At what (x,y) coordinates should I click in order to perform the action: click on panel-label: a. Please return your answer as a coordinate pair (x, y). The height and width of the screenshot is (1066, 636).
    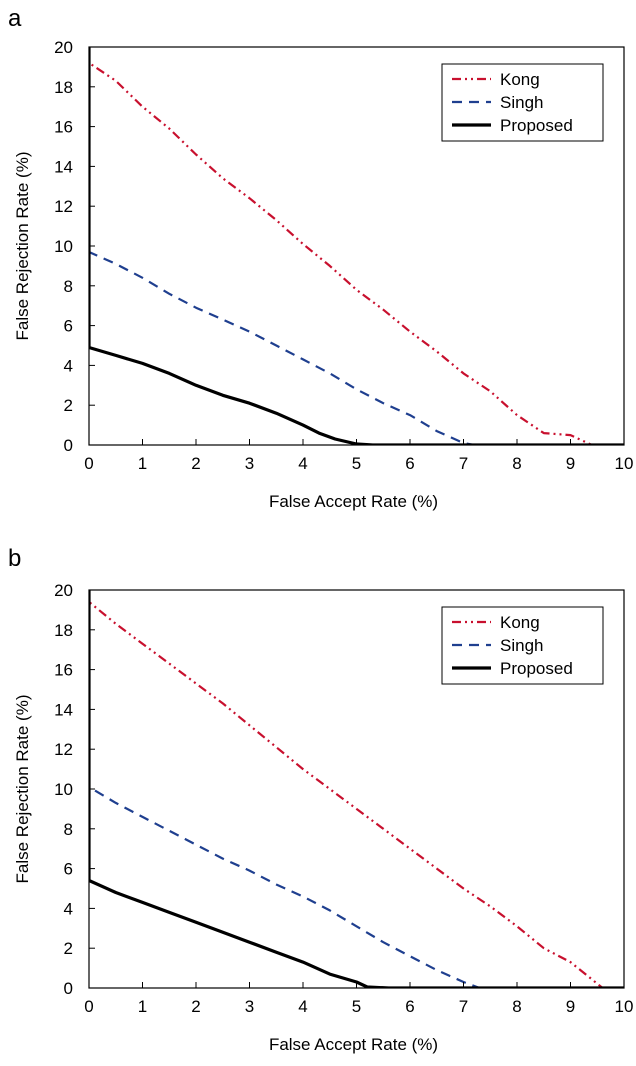
    Looking at the image, I should click on (15, 18).